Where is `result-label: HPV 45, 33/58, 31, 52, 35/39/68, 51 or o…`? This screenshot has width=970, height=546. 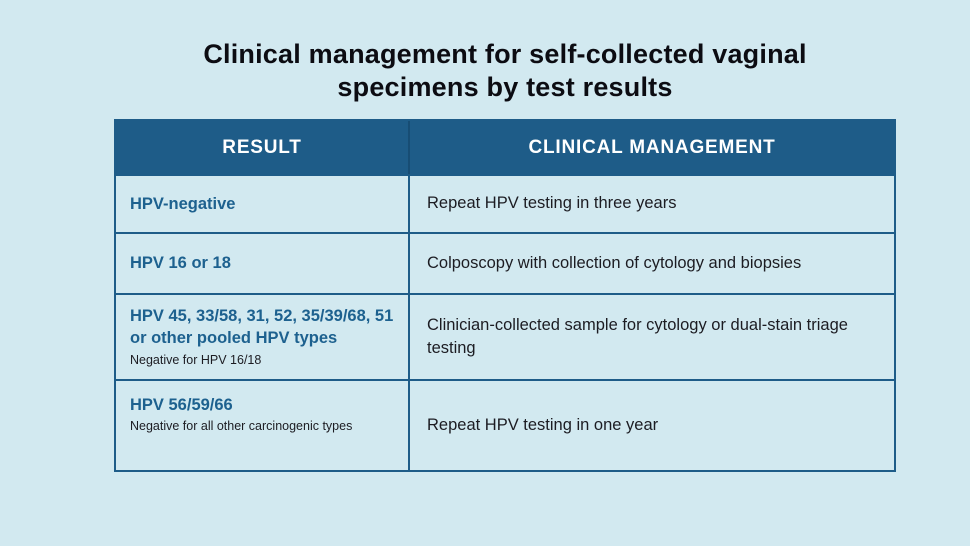
result-label: HPV 45, 33/58, 31, 52, 35/39/68, 51 or o… is located at coordinates (262, 327).